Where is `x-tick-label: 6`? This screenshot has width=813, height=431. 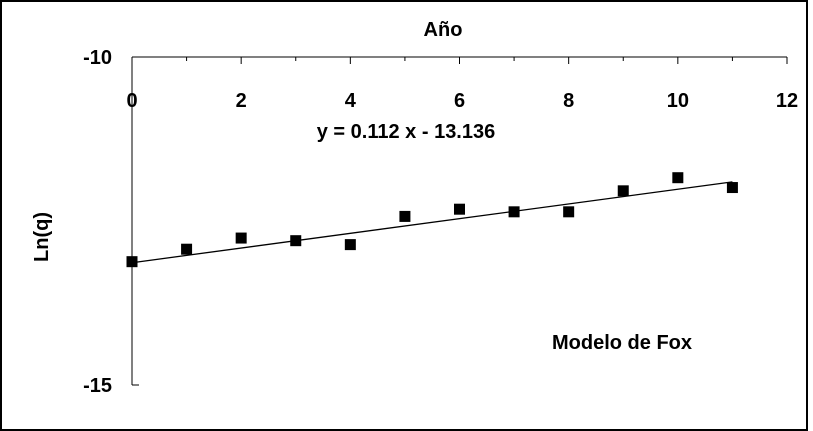
x-tick-label: 6 is located at coordinates (459, 101).